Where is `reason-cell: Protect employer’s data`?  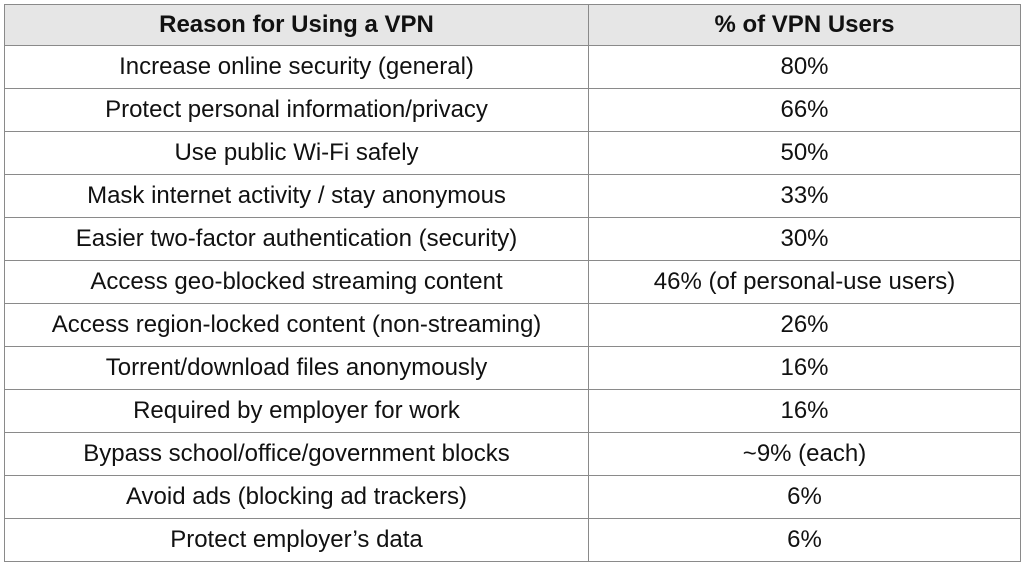 reason-cell: Protect employer’s data is located at coordinates (296, 540).